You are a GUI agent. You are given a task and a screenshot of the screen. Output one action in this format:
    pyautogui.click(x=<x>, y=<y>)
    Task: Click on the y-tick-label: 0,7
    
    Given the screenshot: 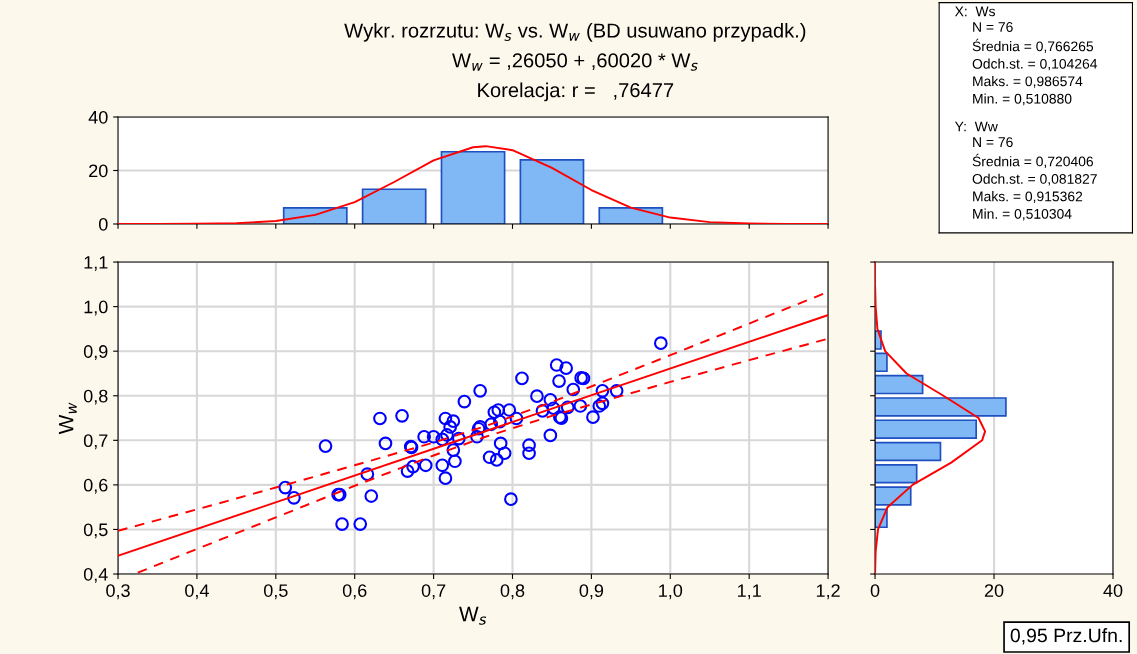 What is the action you would take?
    pyautogui.click(x=95, y=442)
    